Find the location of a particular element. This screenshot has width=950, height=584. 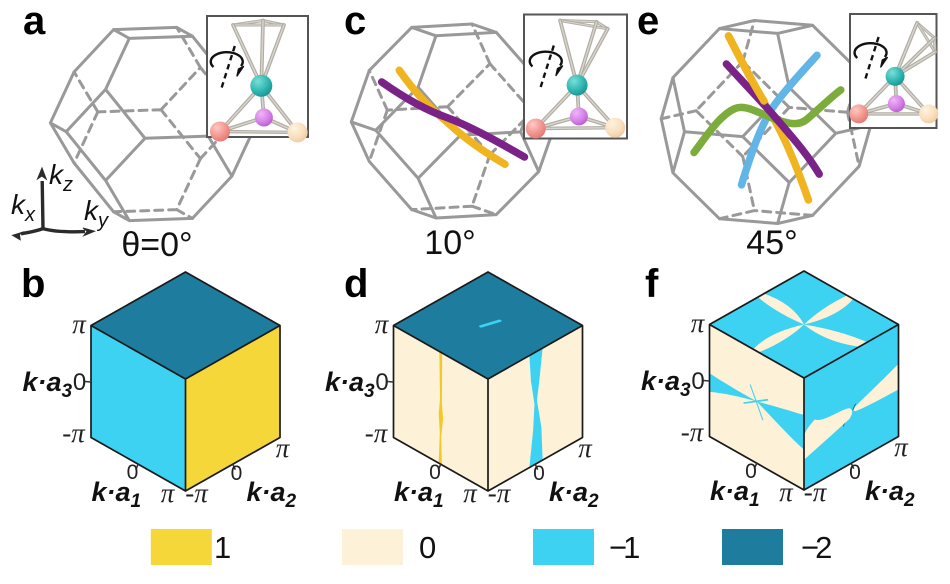

svg-text: 10° is located at coordinates (449, 243).